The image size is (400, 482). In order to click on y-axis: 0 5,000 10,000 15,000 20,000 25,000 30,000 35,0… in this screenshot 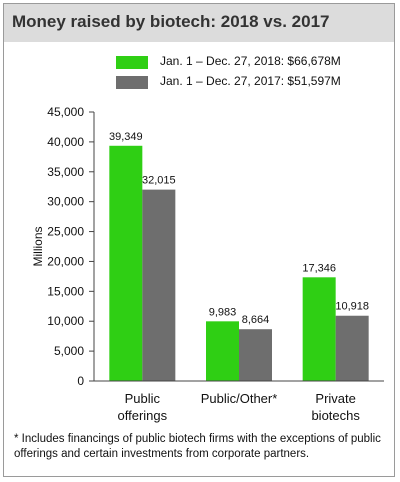, I will do `click(71, 246)`.